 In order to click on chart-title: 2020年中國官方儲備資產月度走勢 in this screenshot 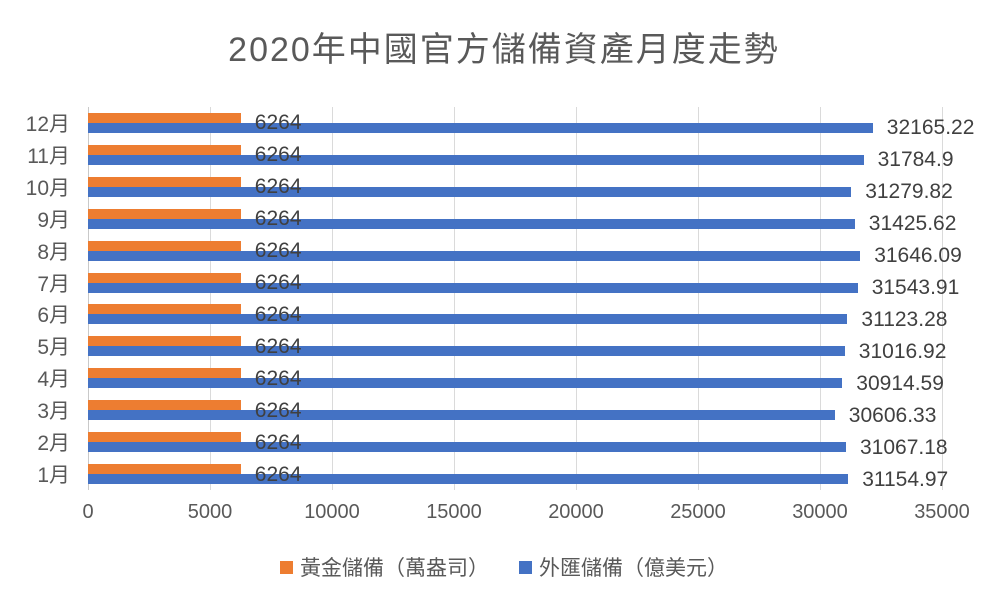, I will do `click(504, 50)`.